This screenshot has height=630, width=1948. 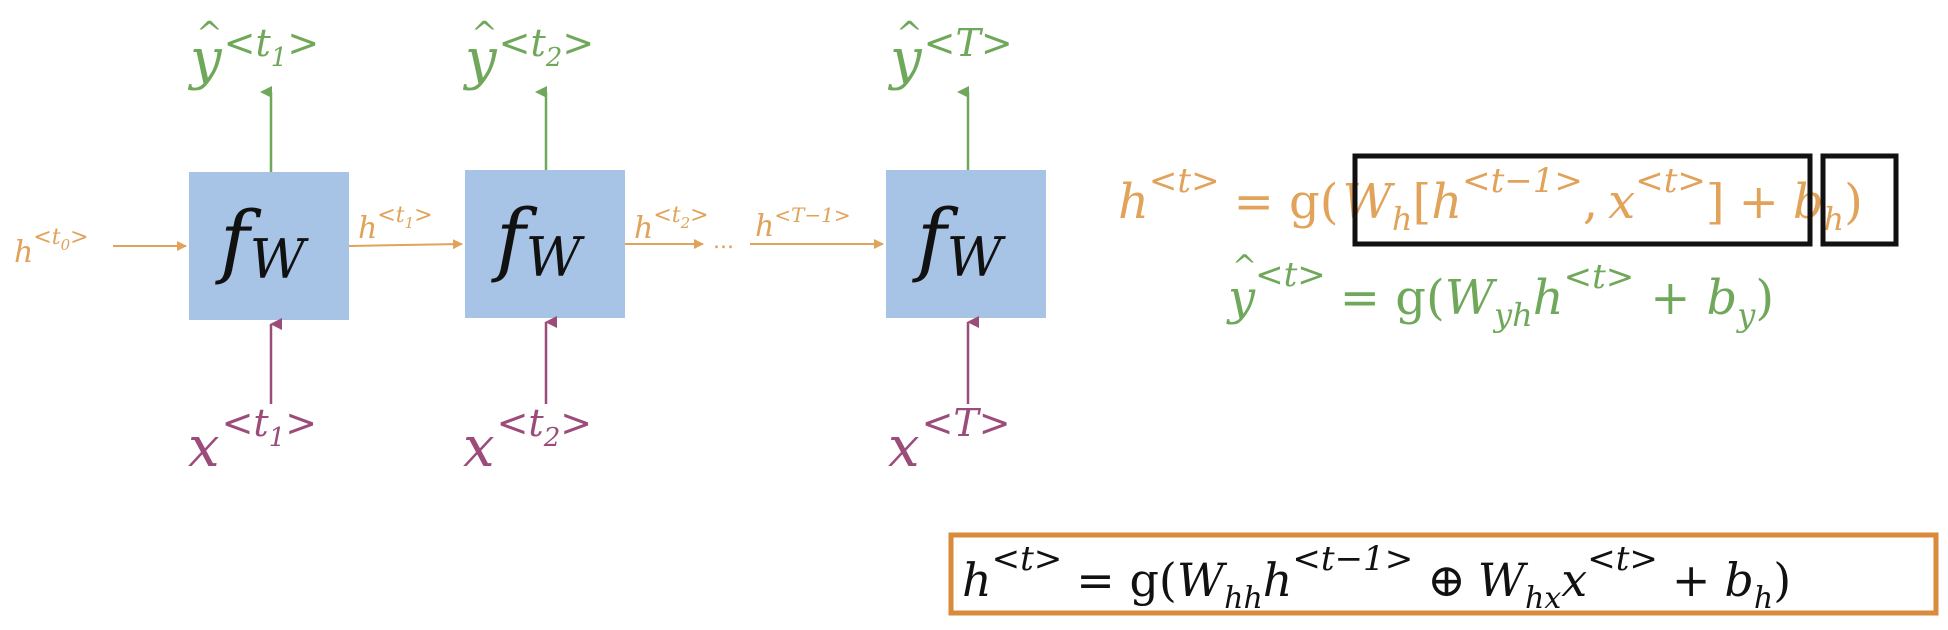 I want to click on output-label-1: y<t1> ^, so click(x=253, y=53).